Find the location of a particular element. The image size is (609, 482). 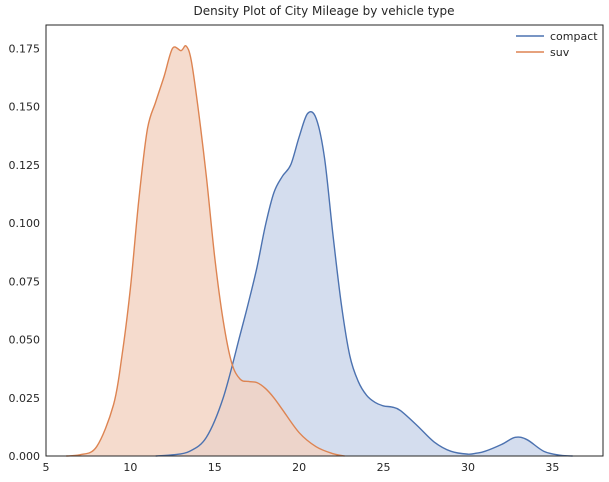

x-axis: 5 10 15 20 25 30 35 is located at coordinates (301, 467).